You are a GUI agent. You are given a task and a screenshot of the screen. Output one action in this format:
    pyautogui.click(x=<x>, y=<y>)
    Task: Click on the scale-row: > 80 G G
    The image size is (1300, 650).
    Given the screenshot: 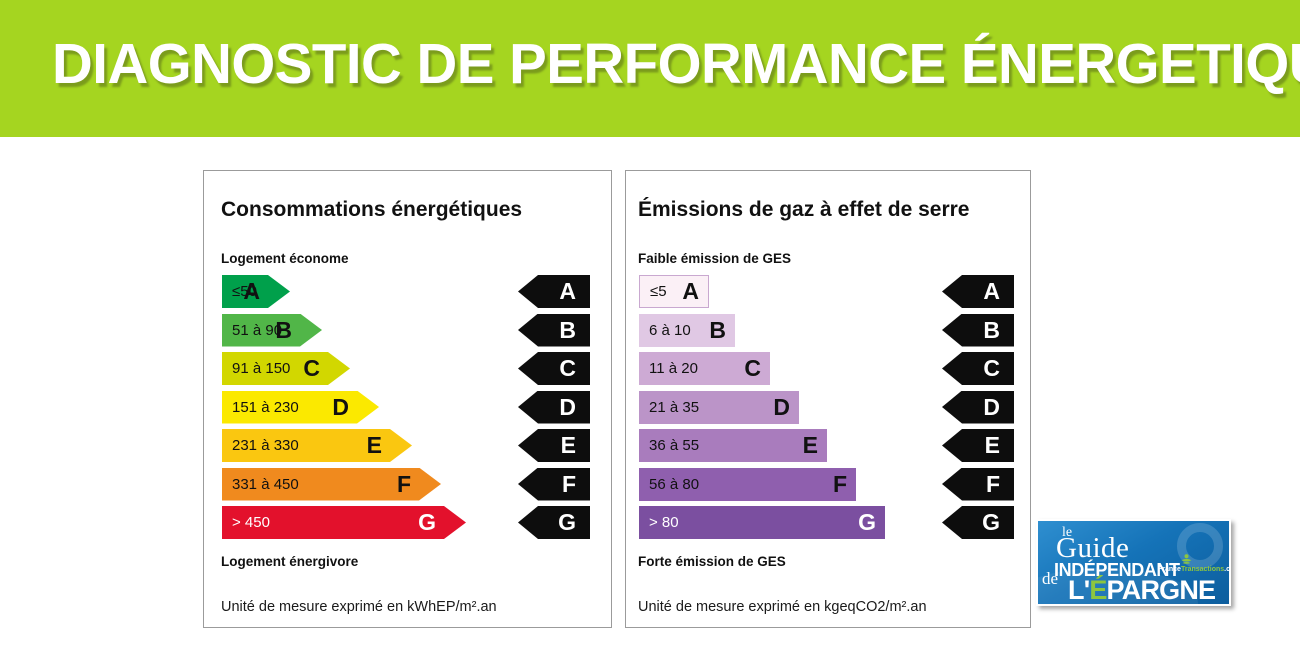 What is the action you would take?
    pyautogui.click(x=828, y=522)
    